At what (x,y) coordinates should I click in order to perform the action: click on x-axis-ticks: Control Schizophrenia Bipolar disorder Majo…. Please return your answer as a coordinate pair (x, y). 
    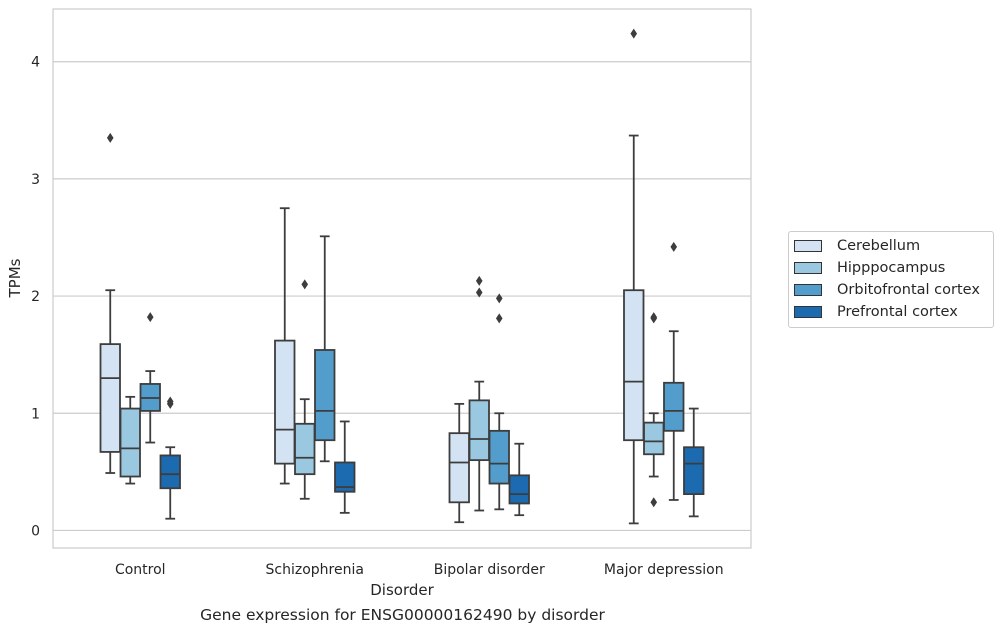
    Looking at the image, I should click on (419, 570).